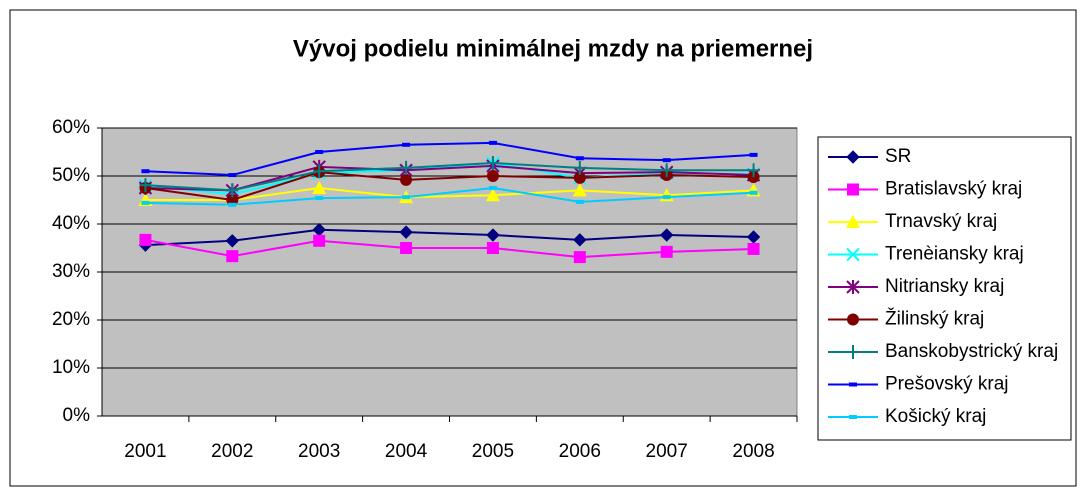 This screenshot has width=1081, height=490. I want to click on legend-label: Žilinský kraj, so click(934, 319).